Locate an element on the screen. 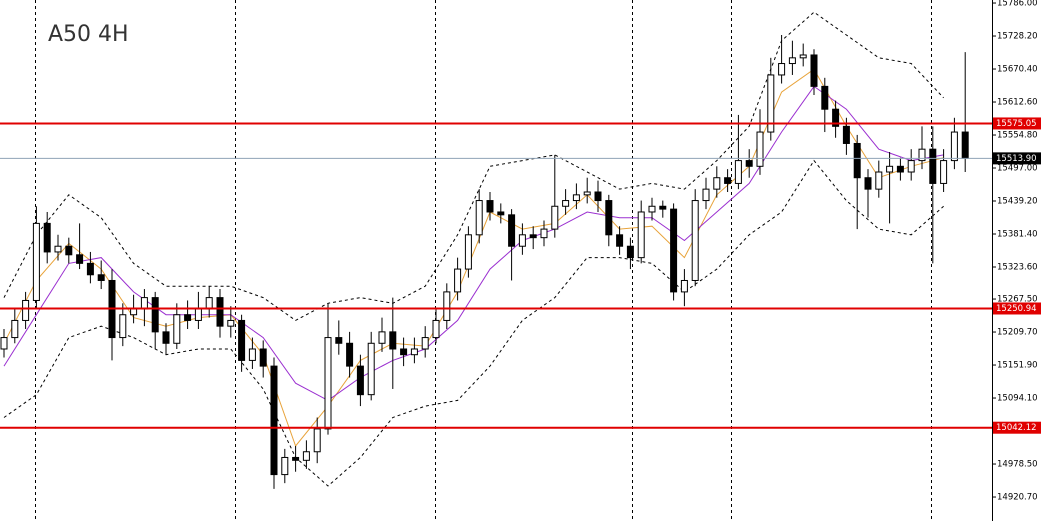 This screenshot has height=521, width=1045. y-tick-label: 15439.20 is located at coordinates (1017, 202).